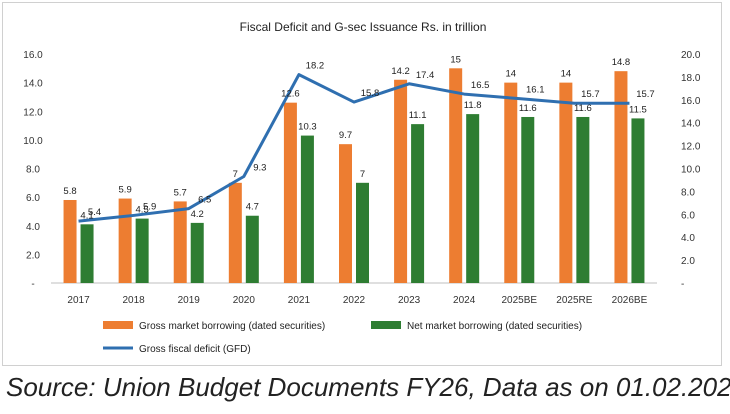 The height and width of the screenshot is (414, 730). I want to click on x-tick-label: 2026BE, so click(630, 300).